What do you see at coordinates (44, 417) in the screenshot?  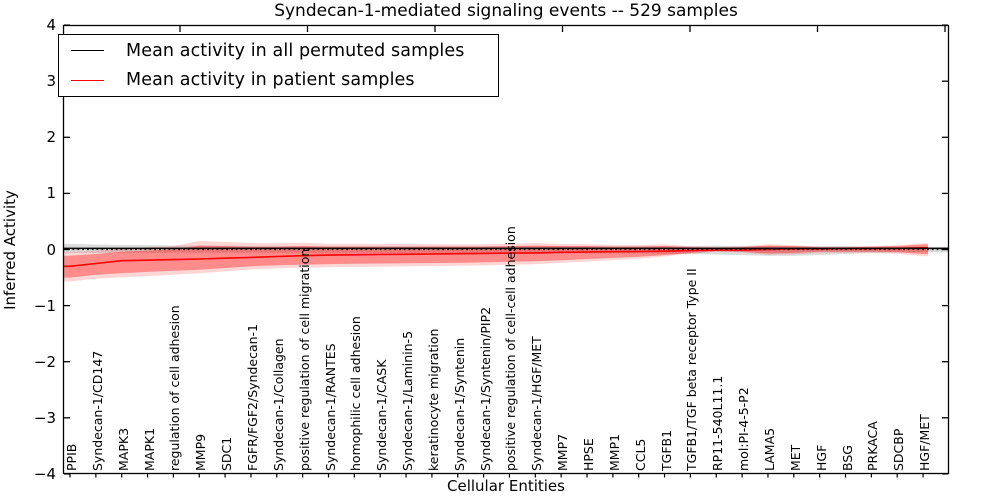 I see `y-tick-label: −3` at bounding box center [44, 417].